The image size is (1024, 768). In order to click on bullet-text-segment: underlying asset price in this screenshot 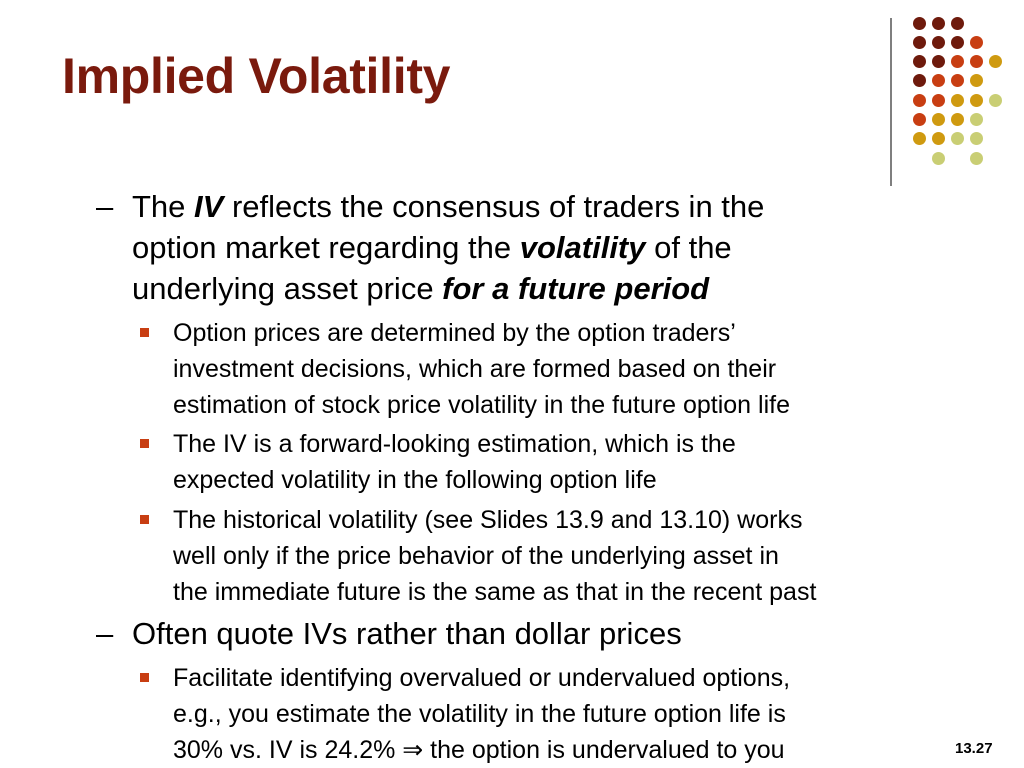, I will do `click(287, 288)`.